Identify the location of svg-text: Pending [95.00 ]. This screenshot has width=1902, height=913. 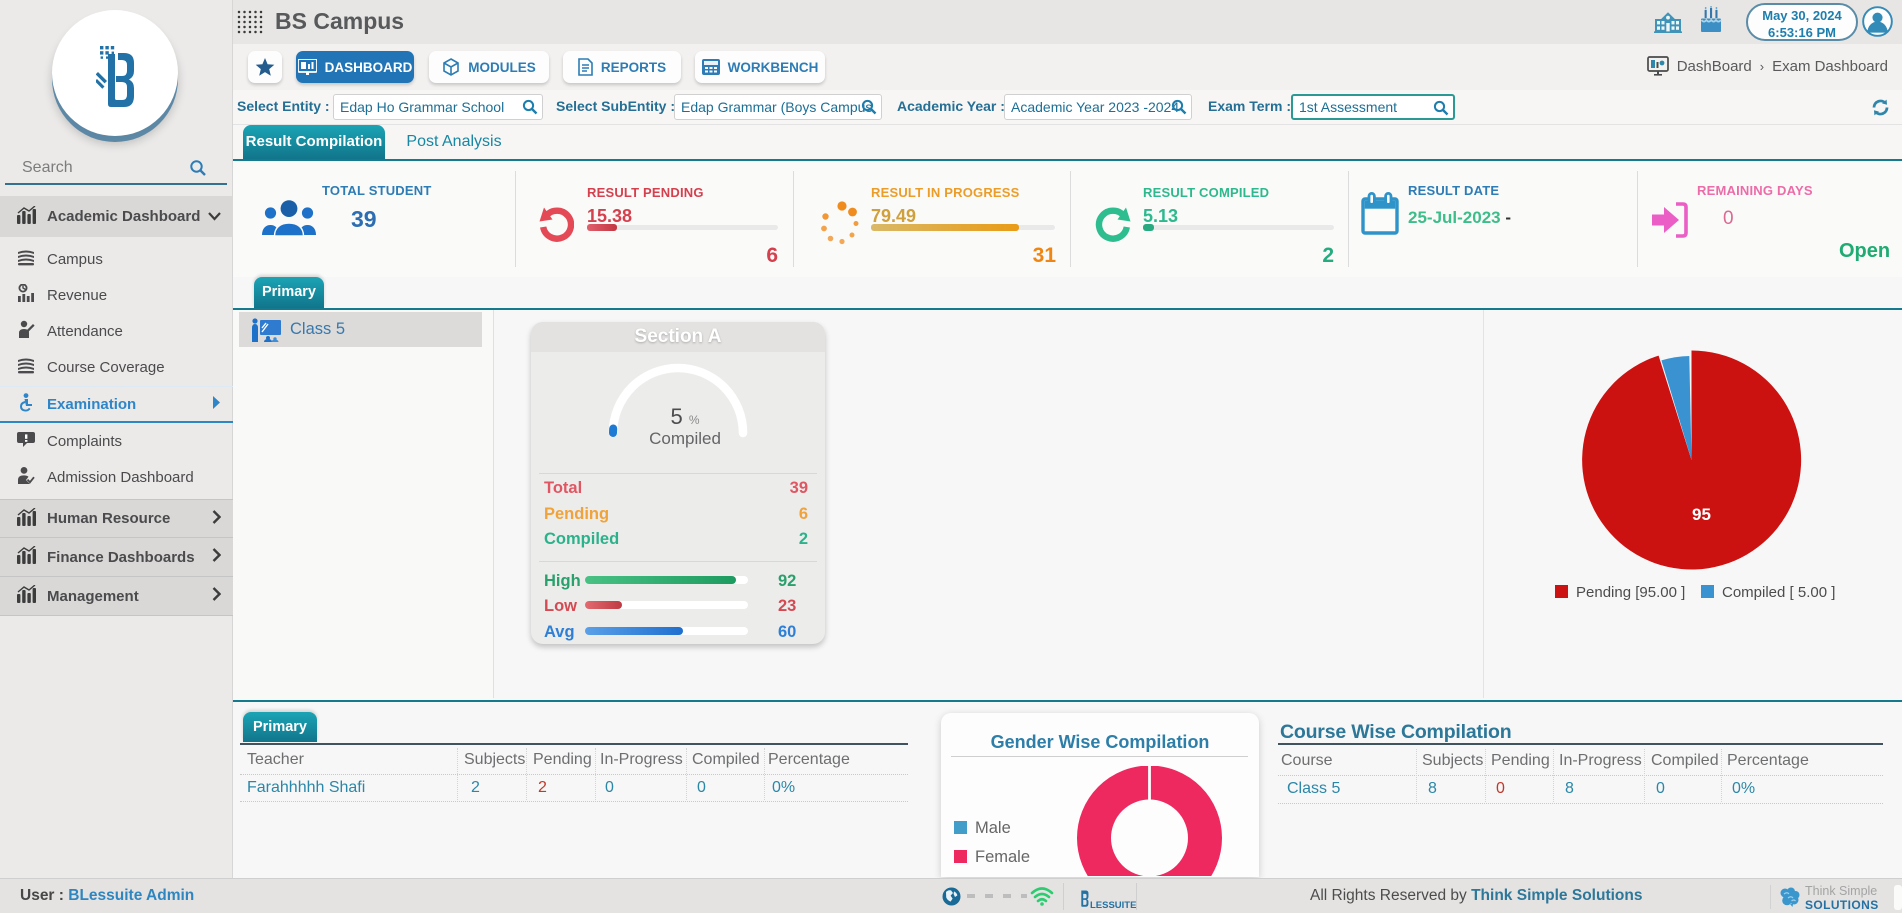
(1630, 592).